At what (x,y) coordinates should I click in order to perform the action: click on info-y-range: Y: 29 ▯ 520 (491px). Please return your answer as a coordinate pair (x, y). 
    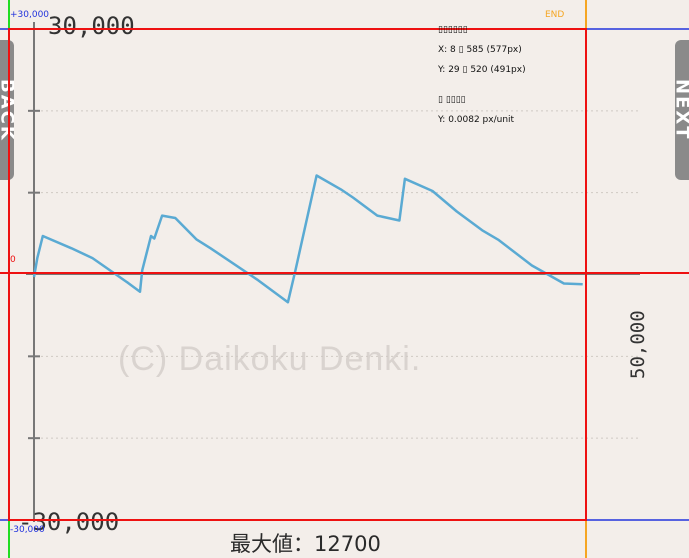
    Looking at the image, I should click on (482, 70).